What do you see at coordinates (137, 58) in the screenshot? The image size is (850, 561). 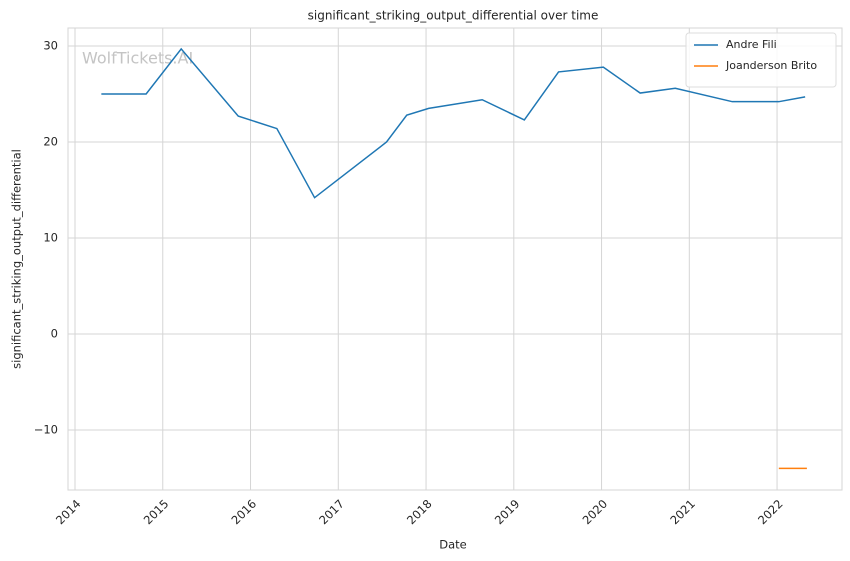 I see `watermark: WolfTickets.AI` at bounding box center [137, 58].